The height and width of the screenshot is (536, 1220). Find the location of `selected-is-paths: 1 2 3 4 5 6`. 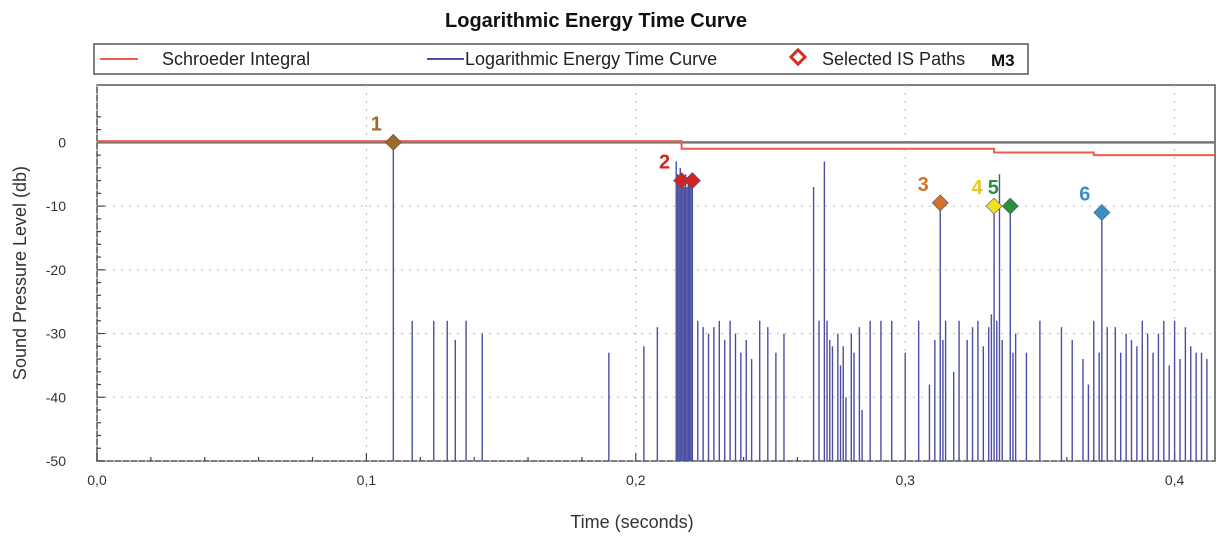

selected-is-paths: 1 2 3 4 5 6 is located at coordinates (741, 167).